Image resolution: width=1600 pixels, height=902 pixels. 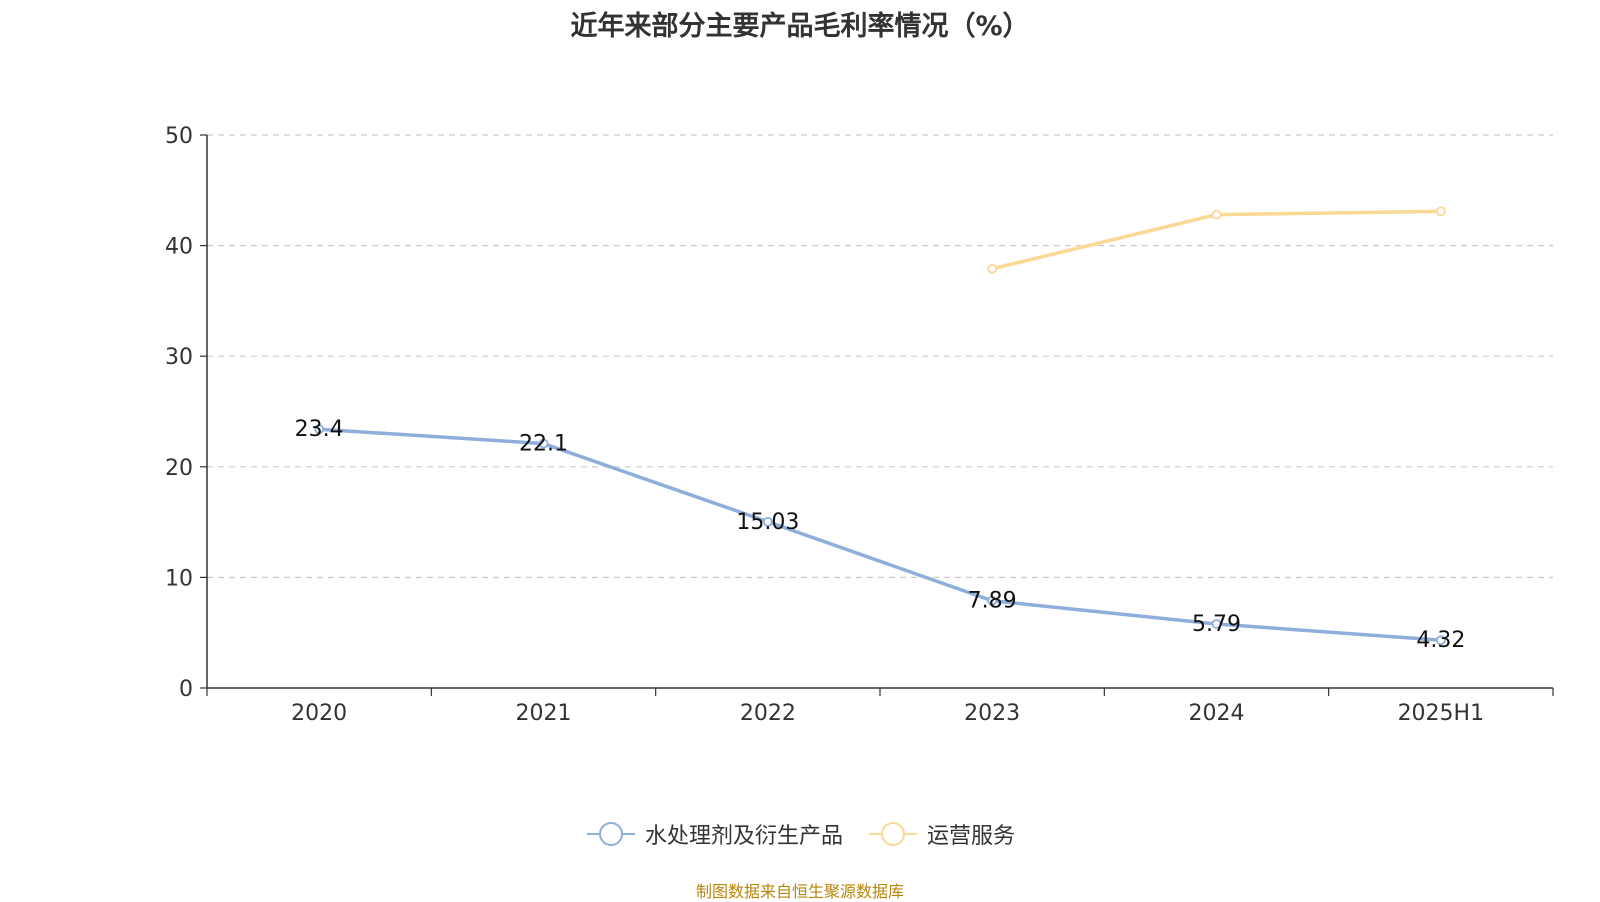 I want to click on legend-item-water-treatment: 水处理剂及衍生产品, so click(x=714, y=834).